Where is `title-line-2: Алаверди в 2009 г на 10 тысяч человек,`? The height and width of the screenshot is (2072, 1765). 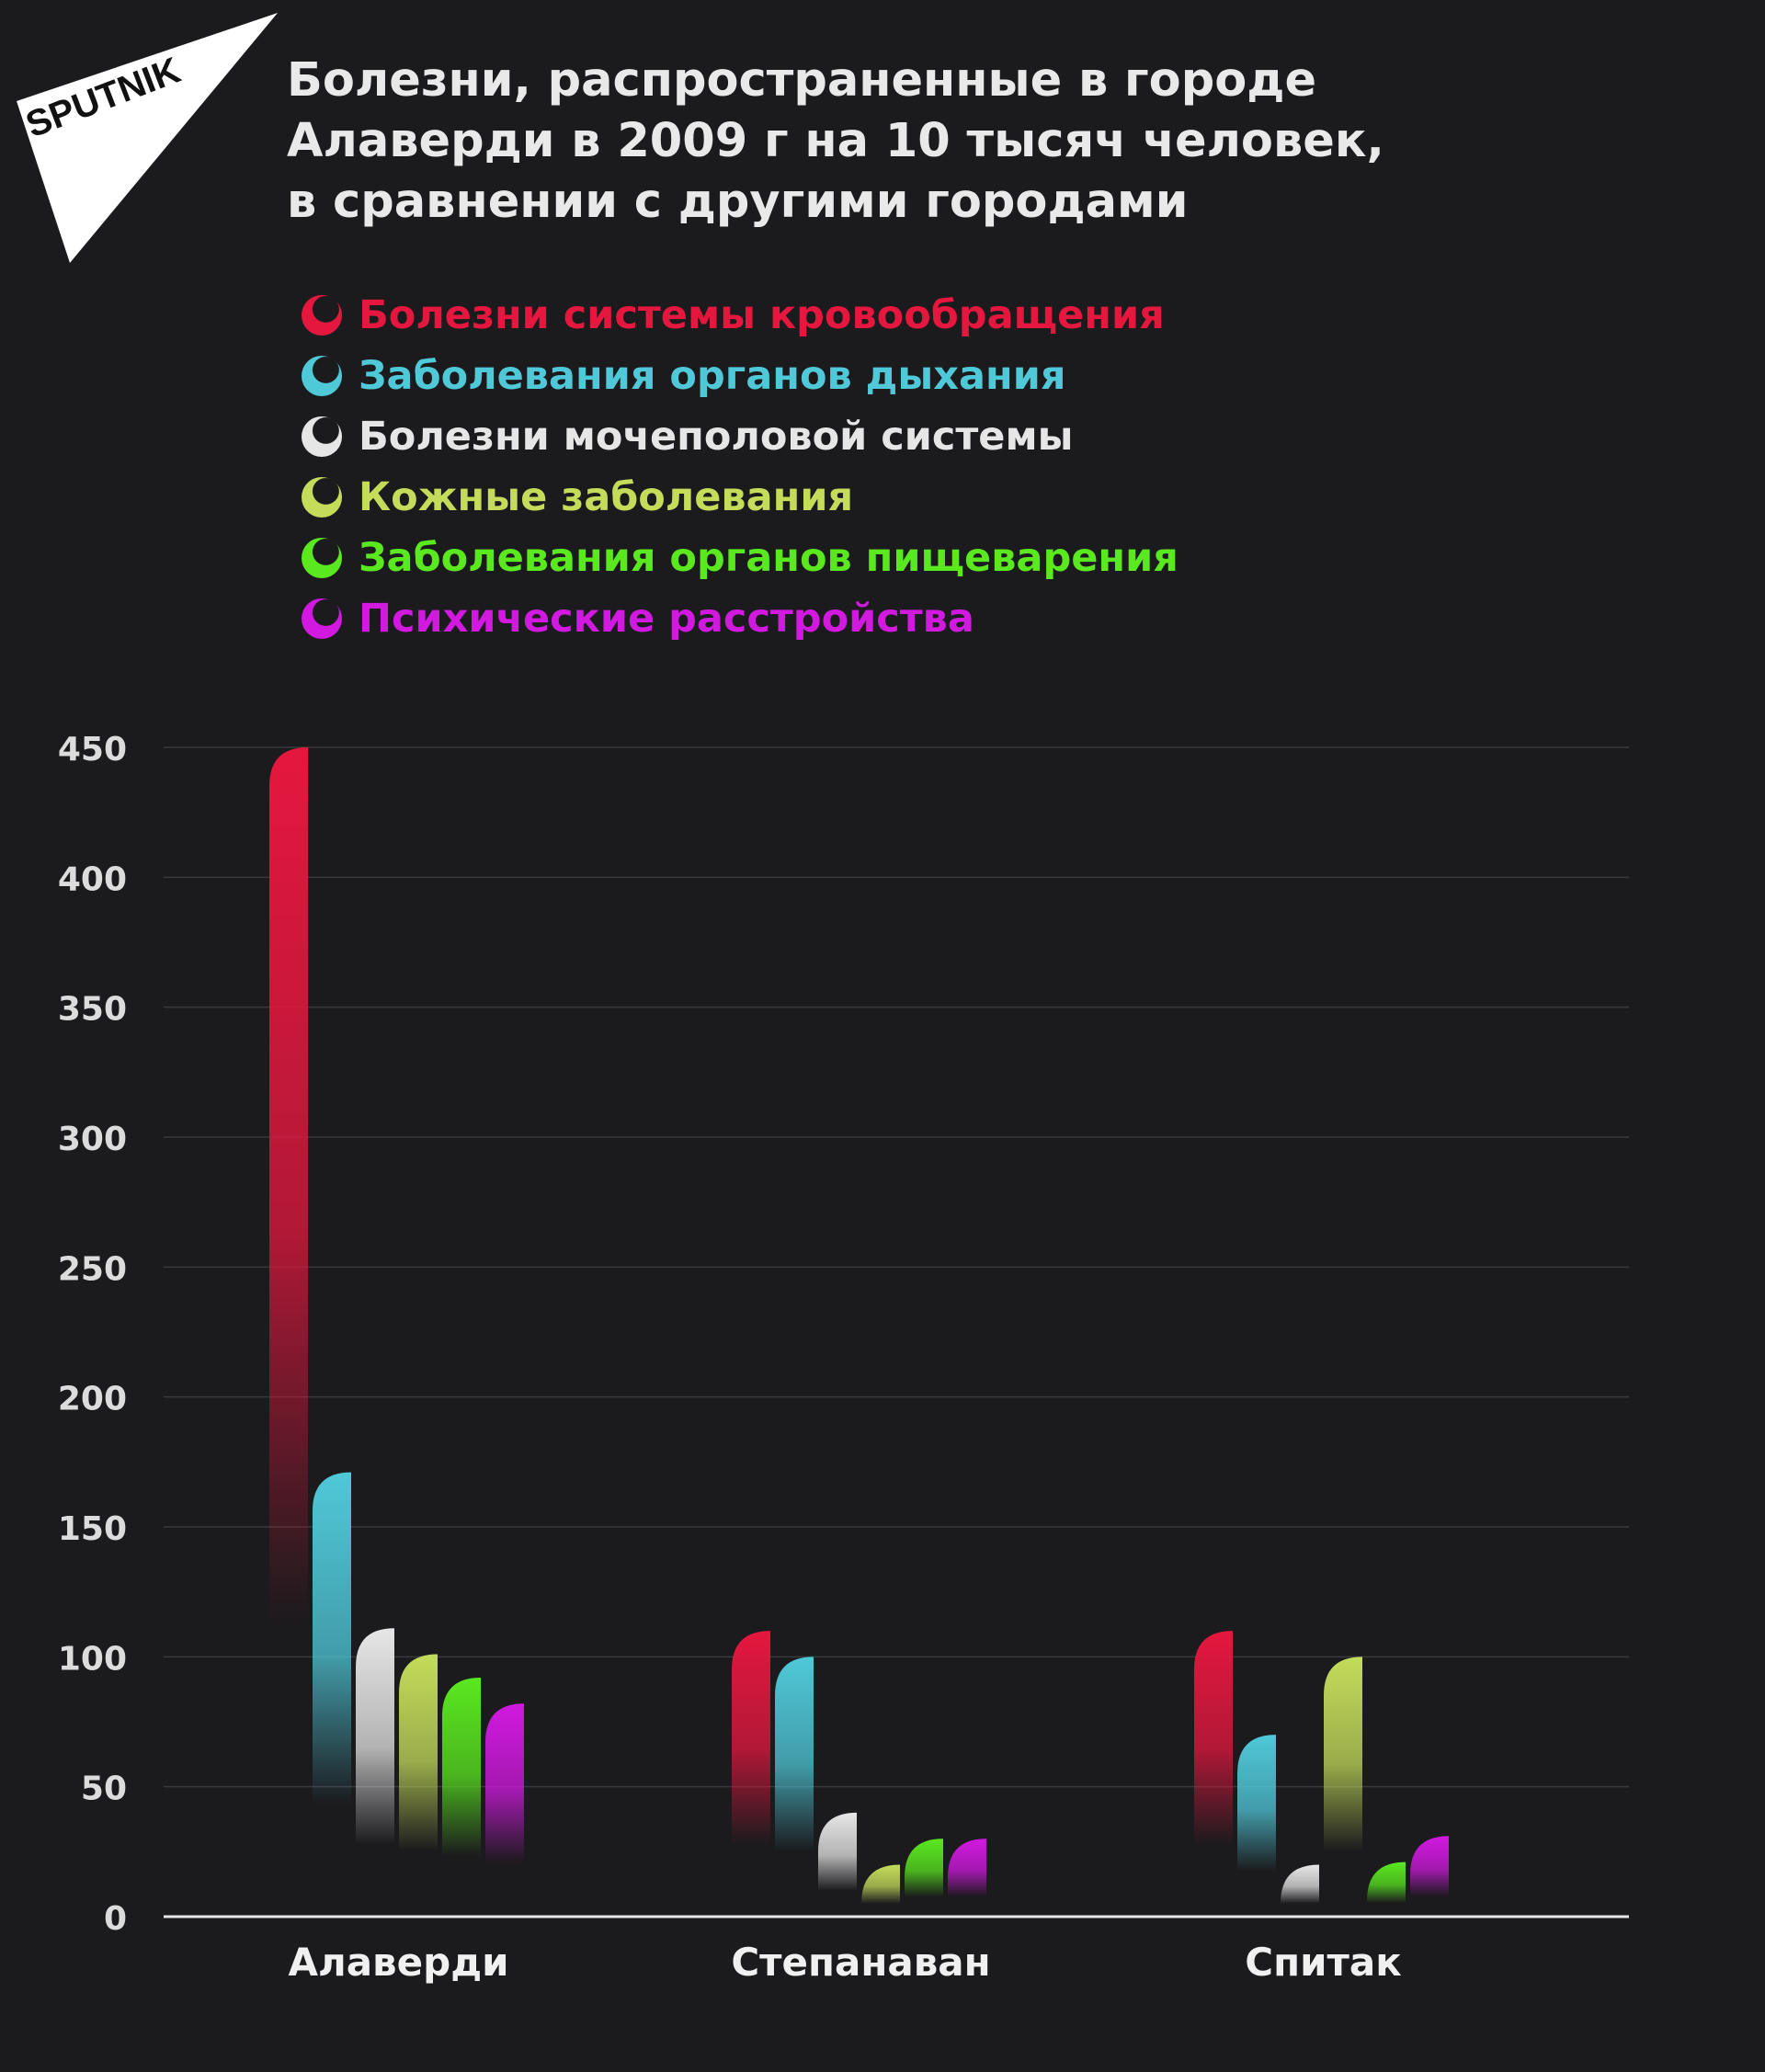 title-line-2: Алаверди в 2009 г на 10 тысяч человек, is located at coordinates (836, 141).